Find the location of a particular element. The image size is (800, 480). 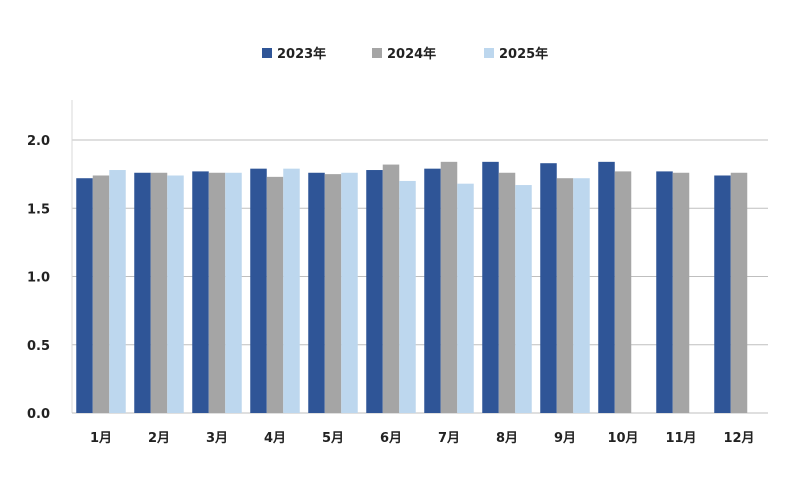

x-tick-label: 6月 is located at coordinates (391, 438).